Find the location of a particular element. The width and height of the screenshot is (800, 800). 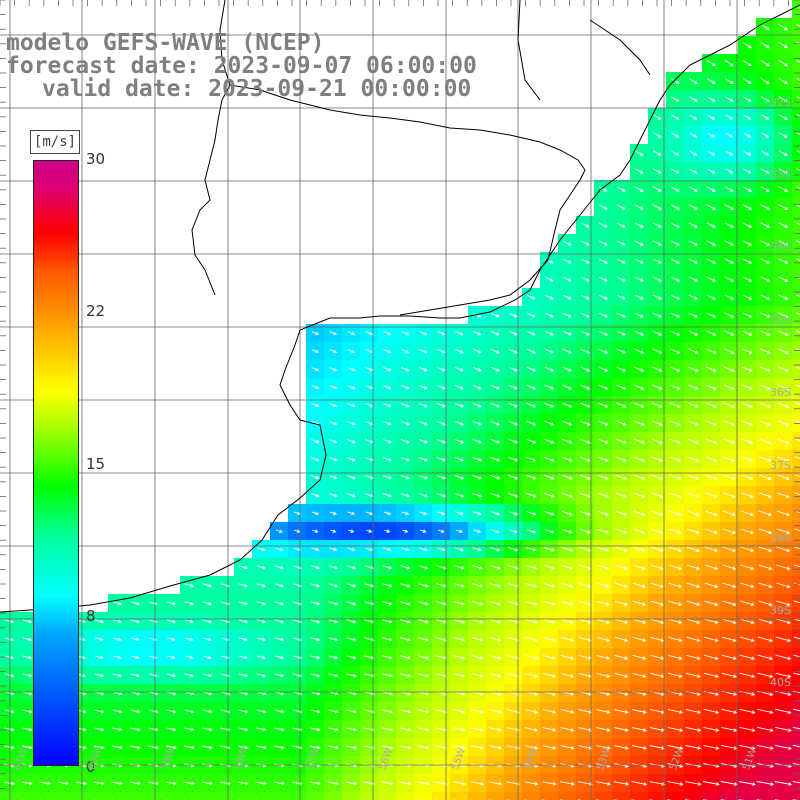

latitude-label: 40S is located at coordinates (780, 682).